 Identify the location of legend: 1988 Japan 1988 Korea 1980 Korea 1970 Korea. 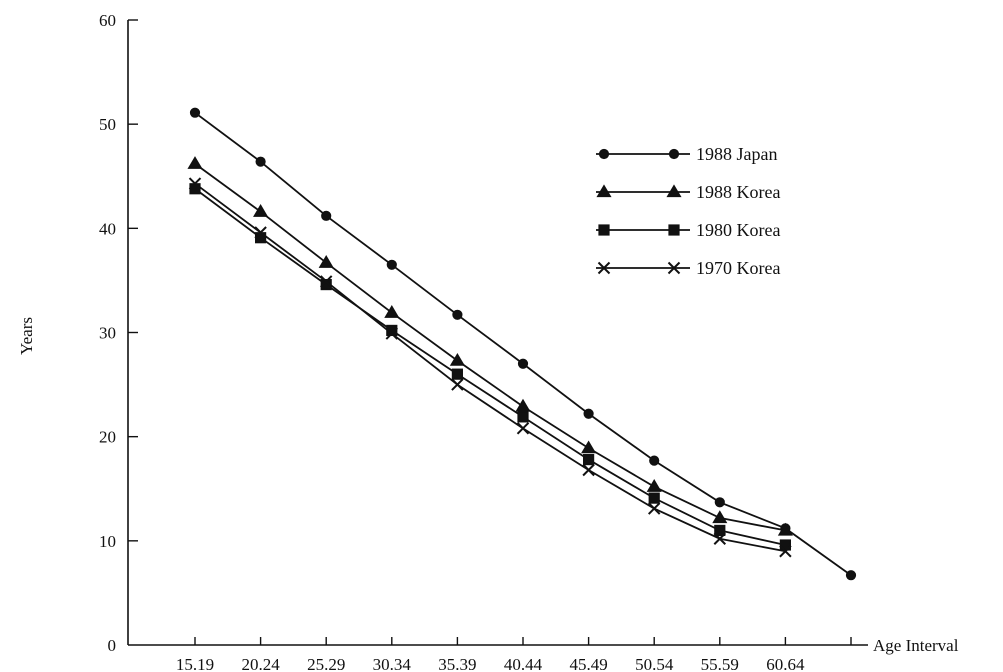
(688, 211).